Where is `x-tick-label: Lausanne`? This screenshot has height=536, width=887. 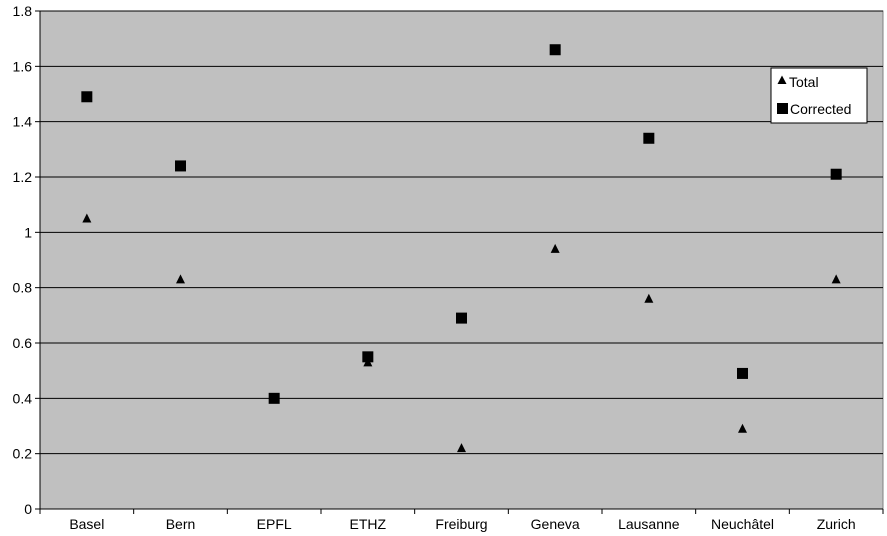 x-tick-label: Lausanne is located at coordinates (649, 524).